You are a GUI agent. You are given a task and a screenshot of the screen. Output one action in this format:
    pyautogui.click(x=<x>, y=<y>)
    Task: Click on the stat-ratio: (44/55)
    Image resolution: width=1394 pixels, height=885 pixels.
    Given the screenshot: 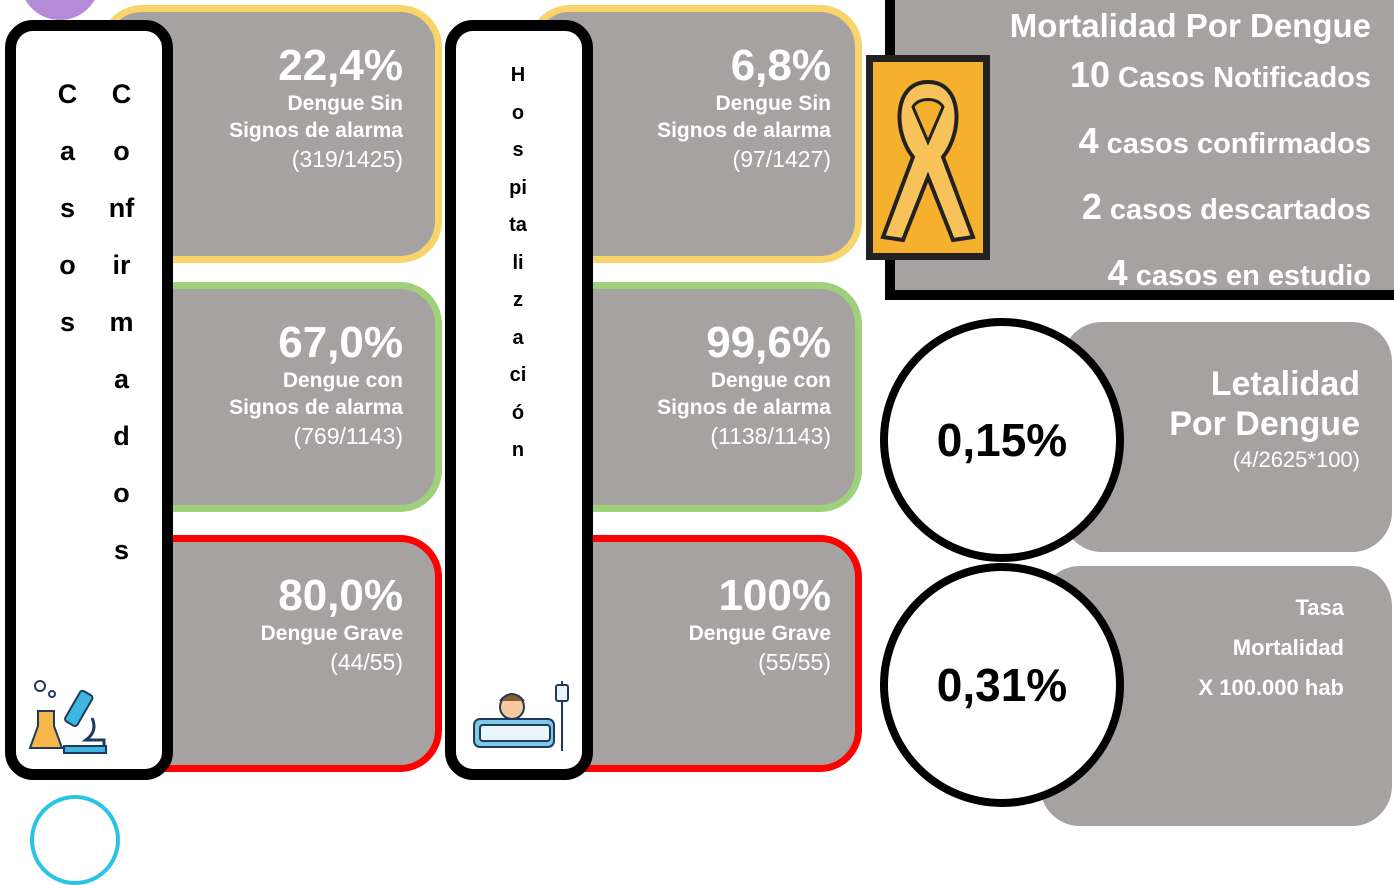 What is the action you would take?
    pyautogui.click(x=366, y=662)
    